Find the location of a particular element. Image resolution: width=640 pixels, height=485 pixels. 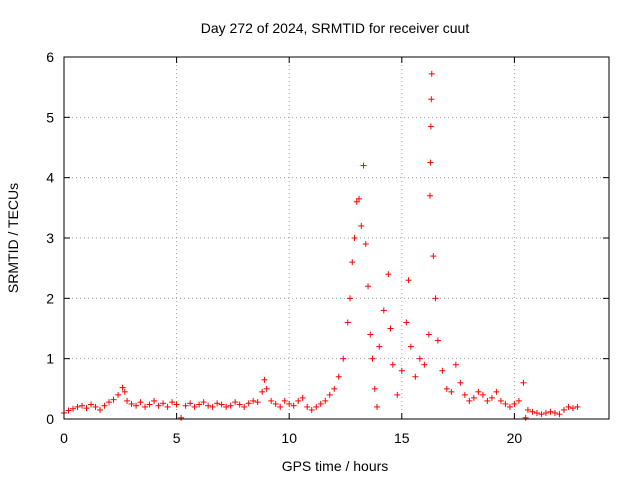

y-tick-label: 2 is located at coordinates (50, 298).